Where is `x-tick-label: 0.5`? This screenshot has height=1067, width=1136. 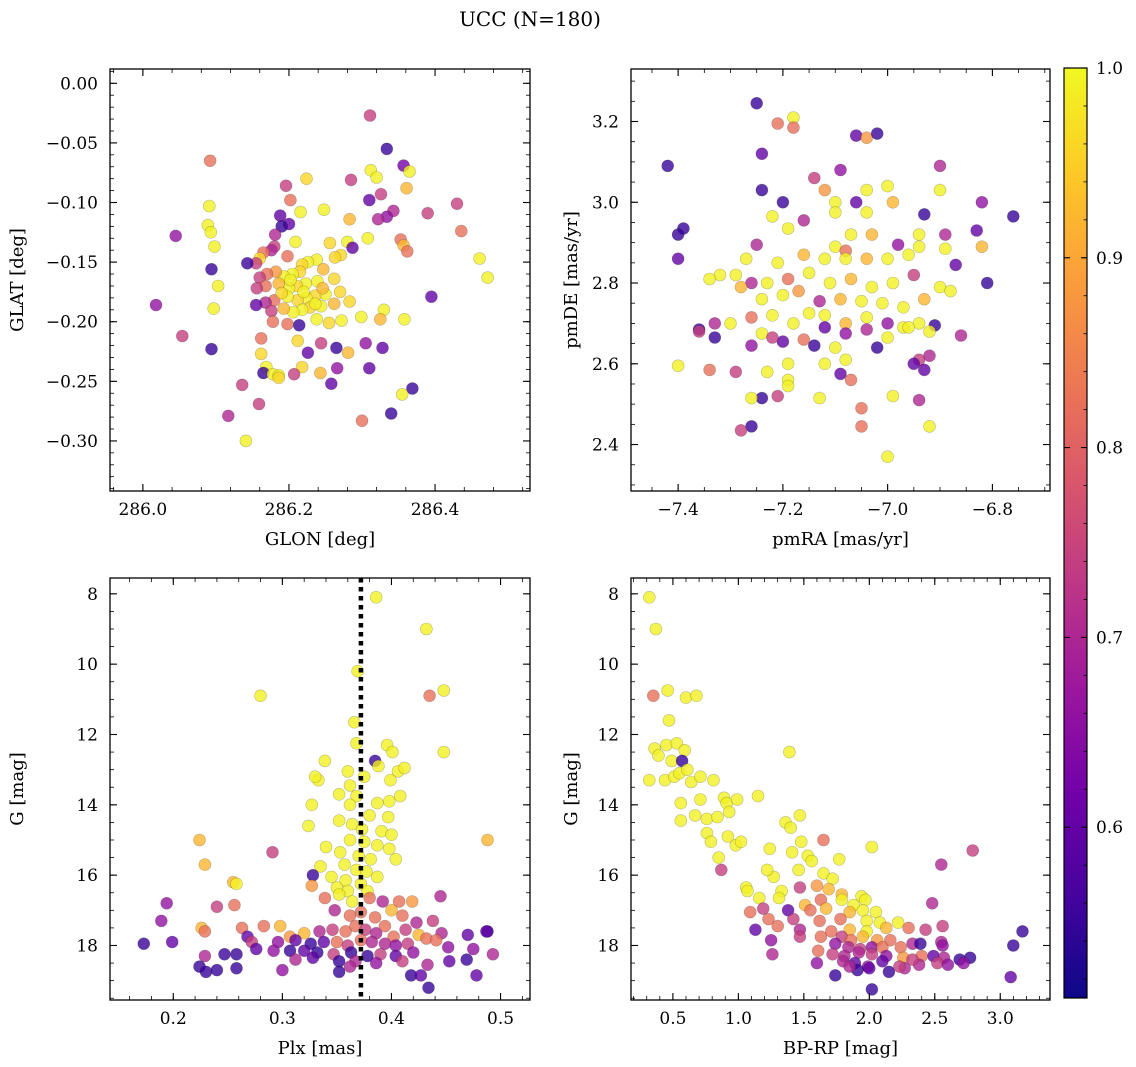
x-tick-label: 0.5 is located at coordinates (672, 1019).